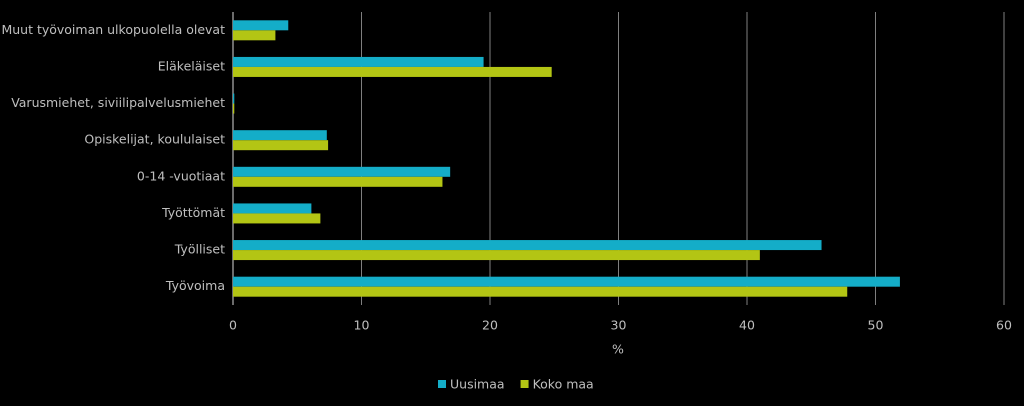 This screenshot has height=406, width=1024. Describe the element at coordinates (195, 285) in the screenshot. I see `y-tick-label: Työvoima` at that location.